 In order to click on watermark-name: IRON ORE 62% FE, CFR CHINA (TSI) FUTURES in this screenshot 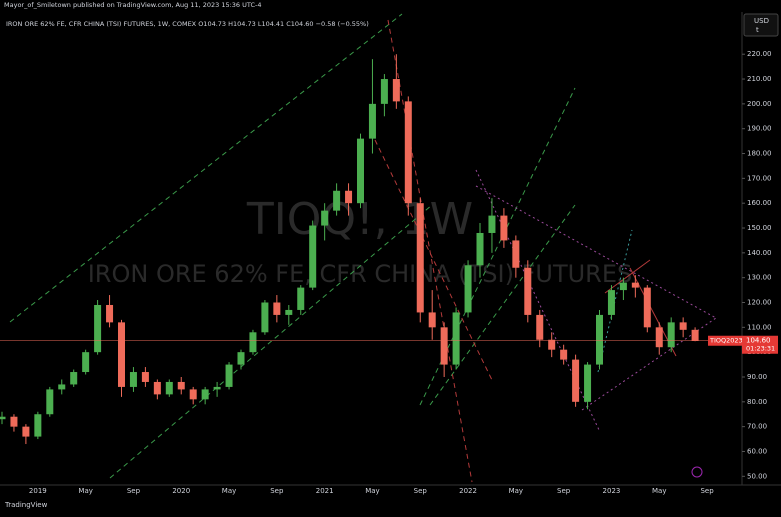, I will do `click(360, 274)`.